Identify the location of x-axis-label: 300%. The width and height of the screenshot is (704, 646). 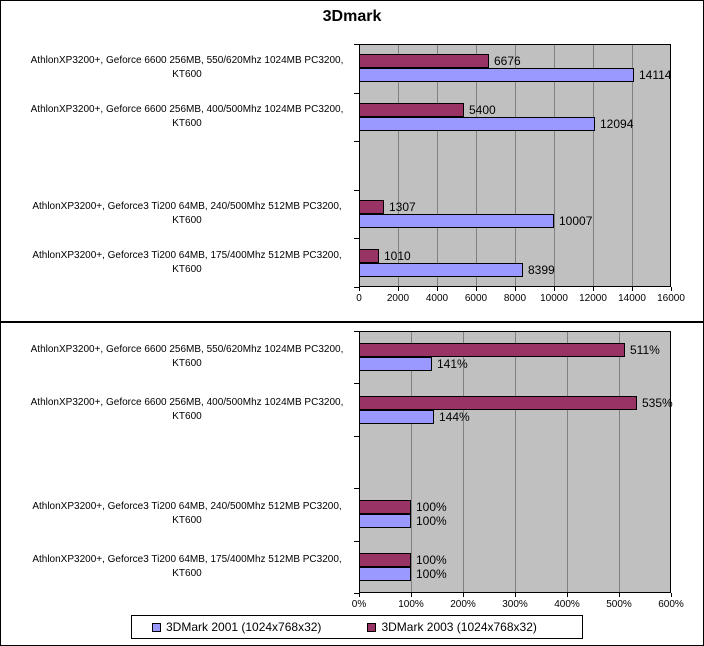
(515, 604).